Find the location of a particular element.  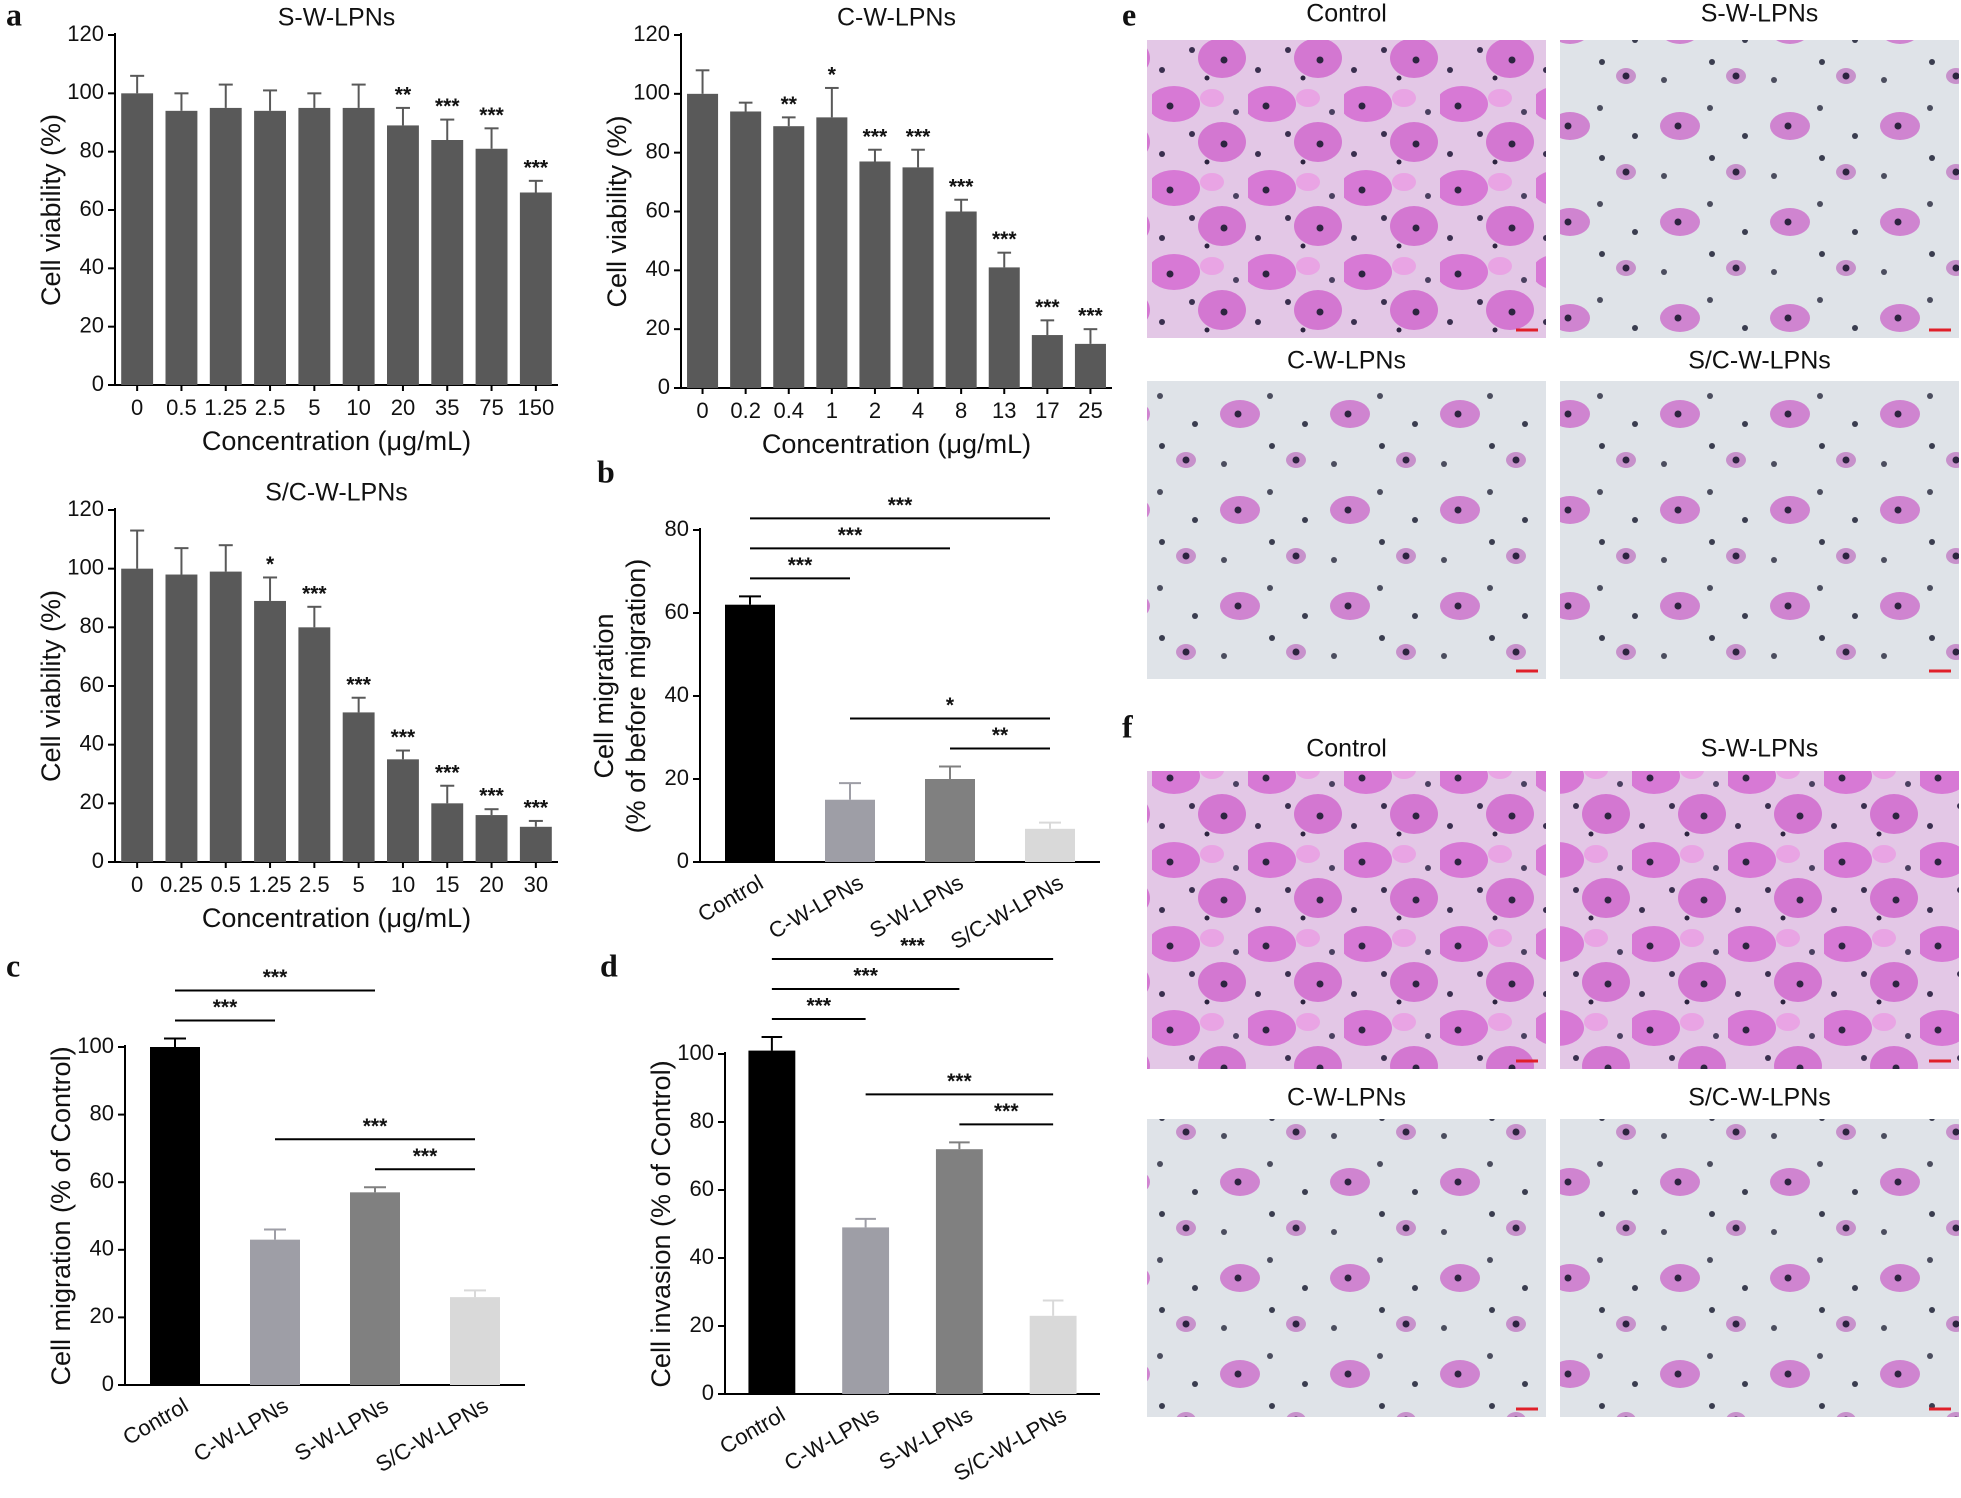

image-label: Control is located at coordinates (1346, 749).